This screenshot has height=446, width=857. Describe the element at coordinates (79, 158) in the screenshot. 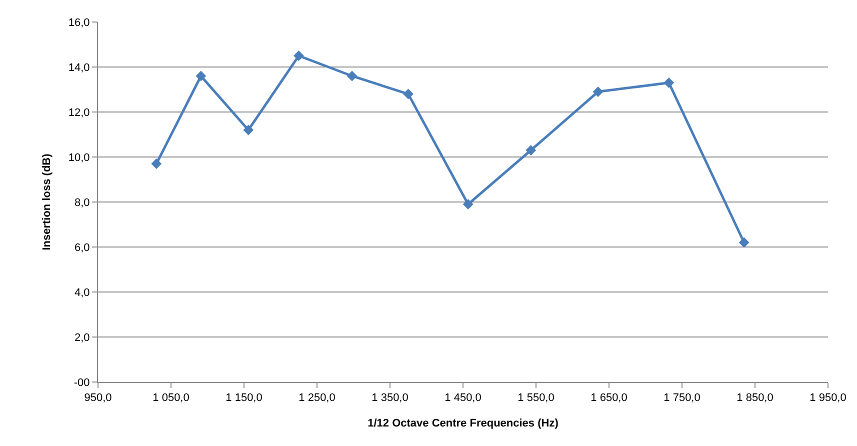

I see `y-tick-label: 10,0` at that location.